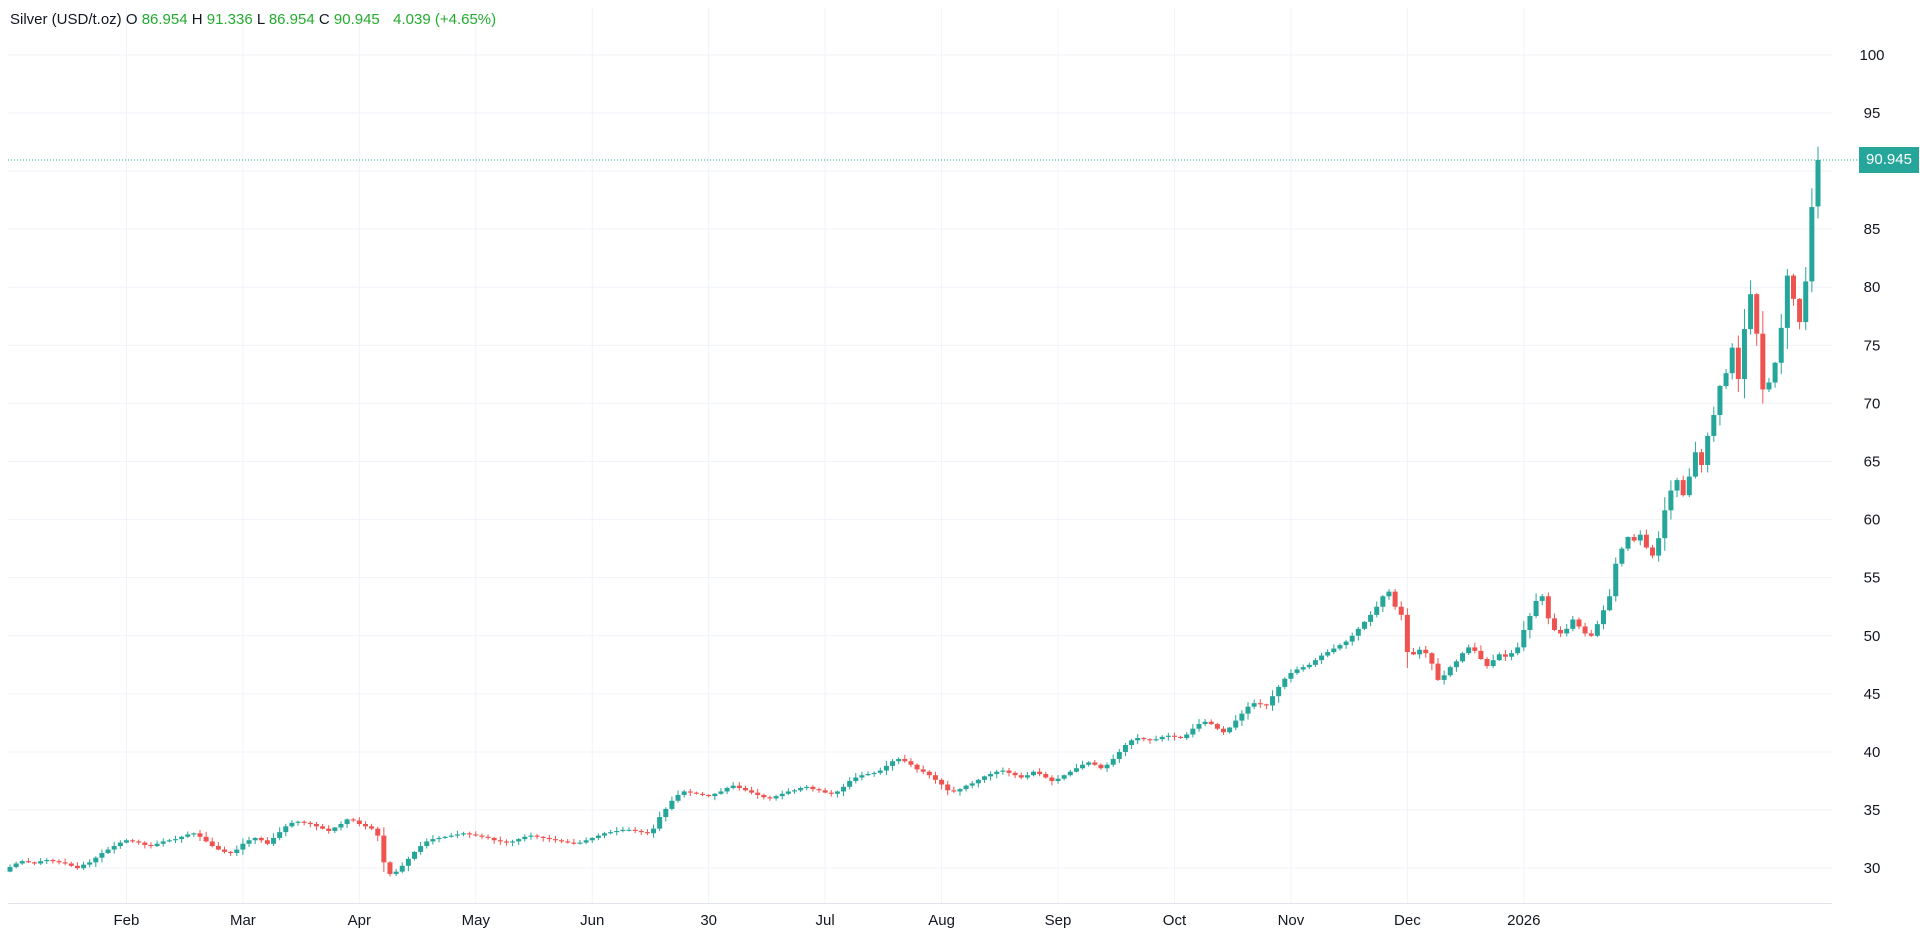 The image size is (1920, 945). I want to click on y-tick-label: 75, so click(1872, 345).